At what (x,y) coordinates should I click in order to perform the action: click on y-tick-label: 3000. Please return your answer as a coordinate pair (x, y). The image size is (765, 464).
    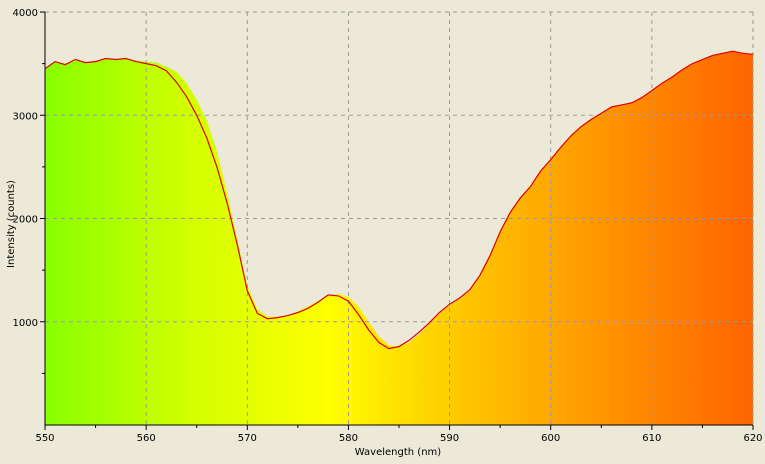
    Looking at the image, I should click on (25, 116).